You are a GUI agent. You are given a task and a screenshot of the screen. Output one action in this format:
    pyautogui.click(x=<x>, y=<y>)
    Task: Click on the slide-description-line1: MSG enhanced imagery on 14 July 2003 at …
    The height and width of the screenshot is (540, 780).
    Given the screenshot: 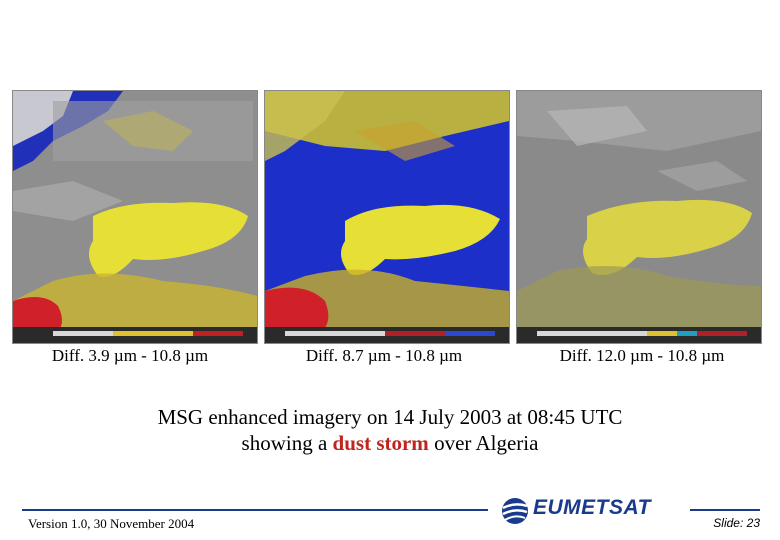 What is the action you would take?
    pyautogui.click(x=390, y=417)
    